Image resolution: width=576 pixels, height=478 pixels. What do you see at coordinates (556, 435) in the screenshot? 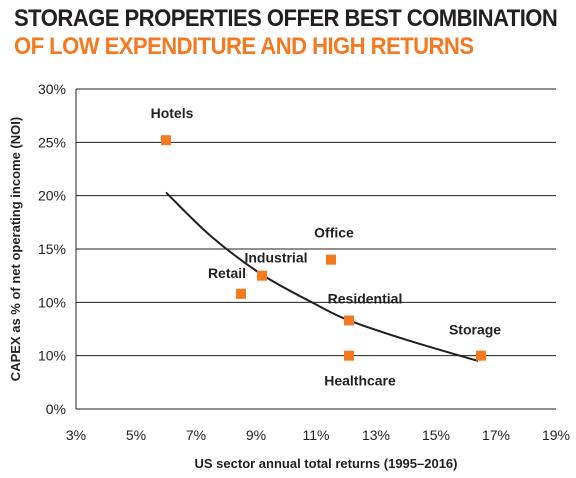
I see `x-tick-label: 19%` at bounding box center [556, 435].